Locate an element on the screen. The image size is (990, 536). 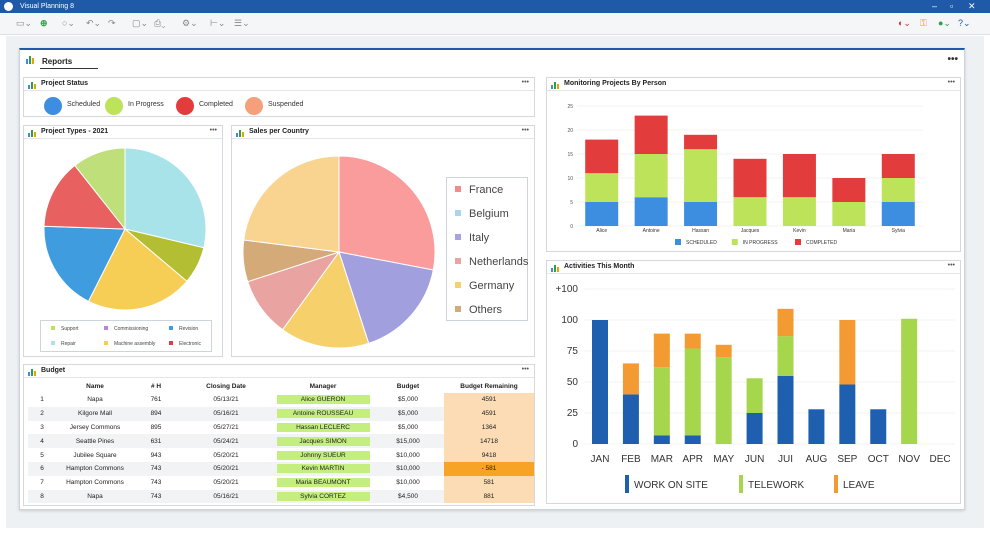
status-label: Suspended is located at coordinates (286, 104).